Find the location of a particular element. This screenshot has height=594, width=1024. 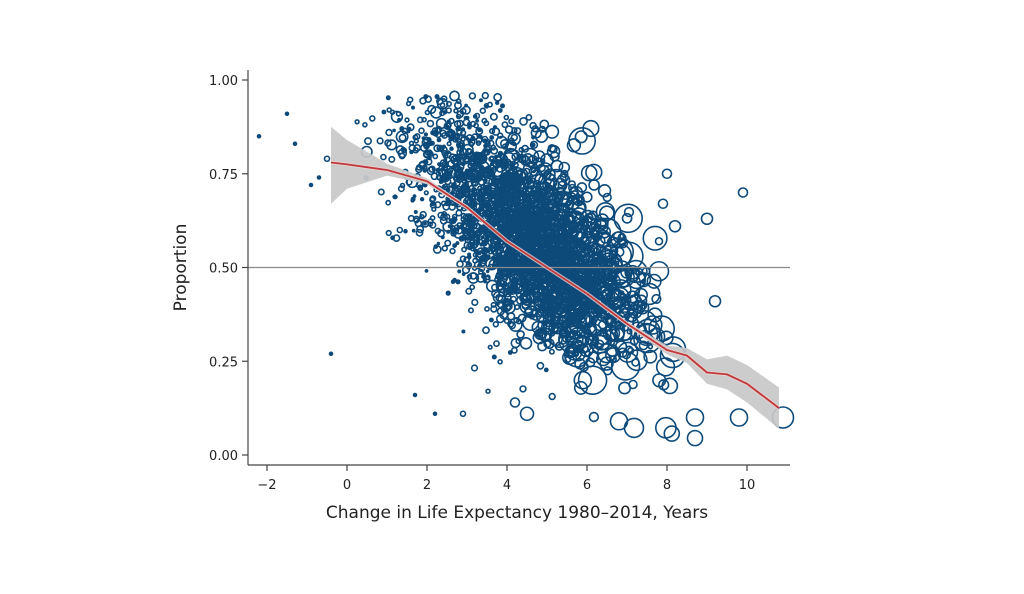

x-tick-label: 4 is located at coordinates (507, 485).